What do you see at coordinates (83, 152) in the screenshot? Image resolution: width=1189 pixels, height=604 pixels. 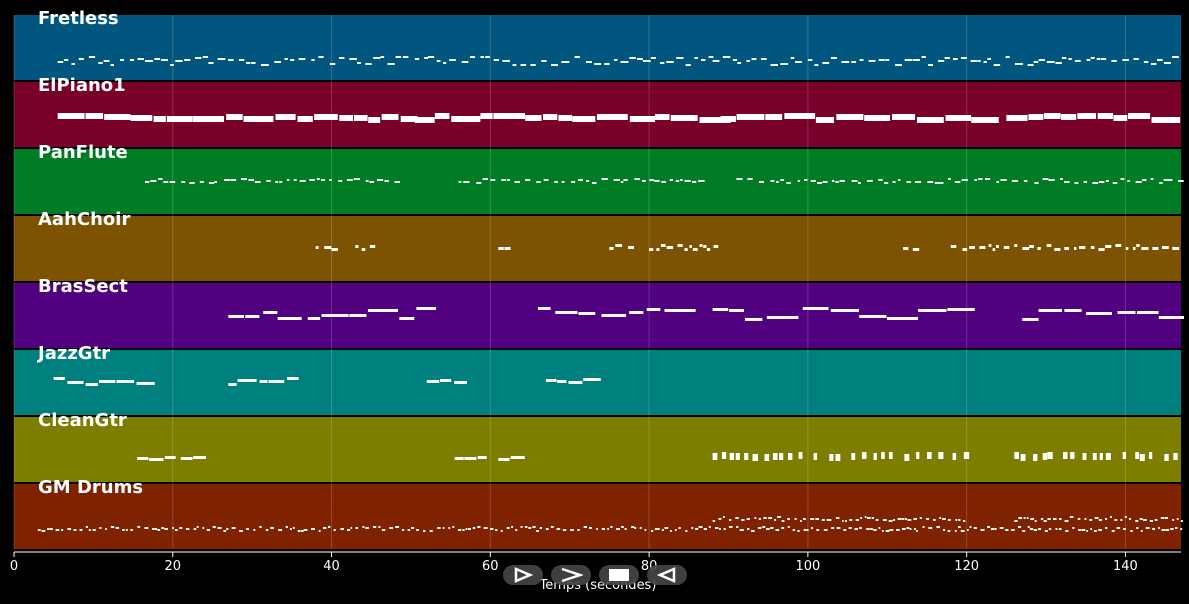 I see `track-label: PanFlute` at bounding box center [83, 152].